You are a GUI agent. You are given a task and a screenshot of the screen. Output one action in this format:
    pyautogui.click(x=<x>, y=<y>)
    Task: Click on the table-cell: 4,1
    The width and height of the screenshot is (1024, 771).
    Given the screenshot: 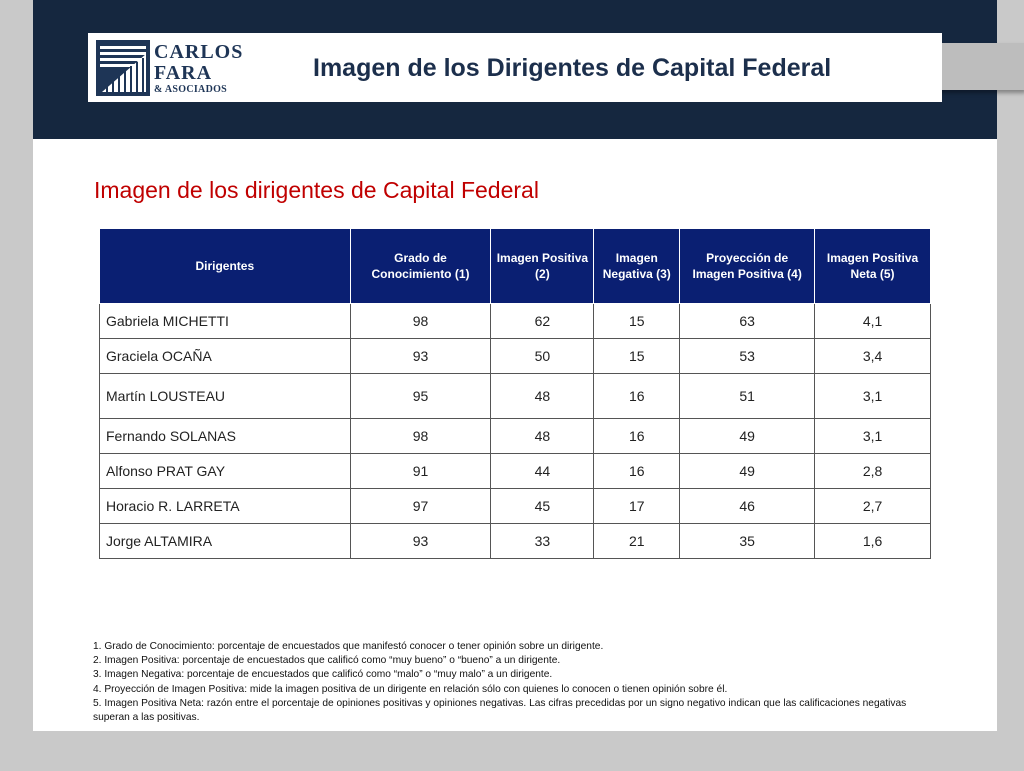 What is the action you would take?
    pyautogui.click(x=872, y=321)
    